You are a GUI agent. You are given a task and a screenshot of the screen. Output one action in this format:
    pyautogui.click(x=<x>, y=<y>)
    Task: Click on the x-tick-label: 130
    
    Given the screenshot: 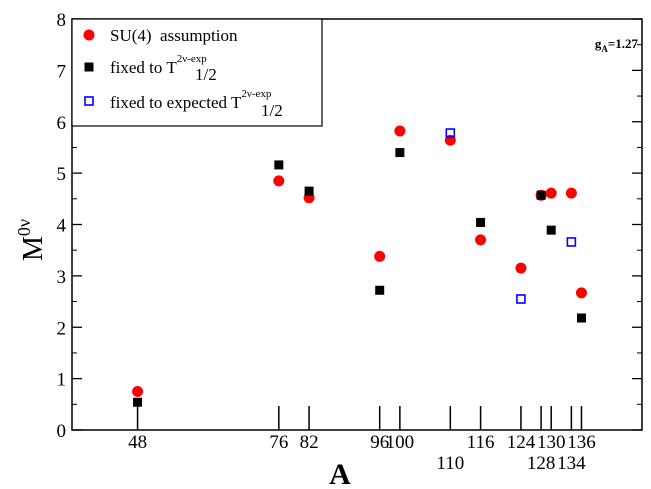 What is the action you would take?
    pyautogui.click(x=551, y=442)
    